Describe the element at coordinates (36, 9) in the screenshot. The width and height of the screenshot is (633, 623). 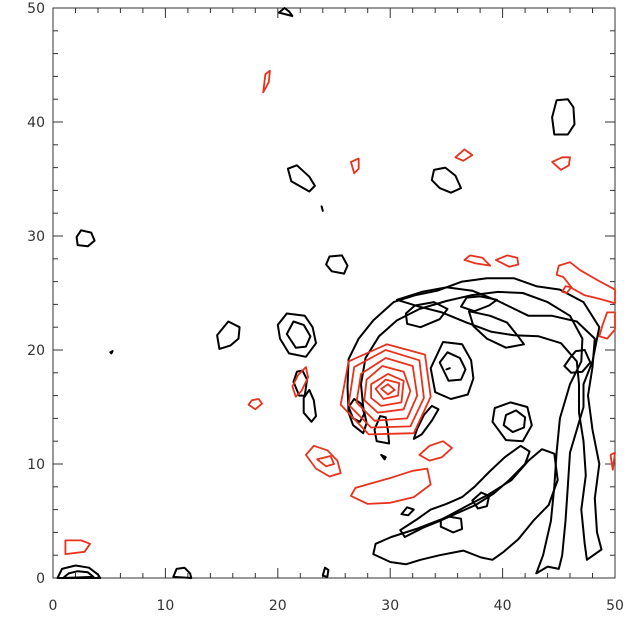
I see `y-tick-label: 50` at that location.